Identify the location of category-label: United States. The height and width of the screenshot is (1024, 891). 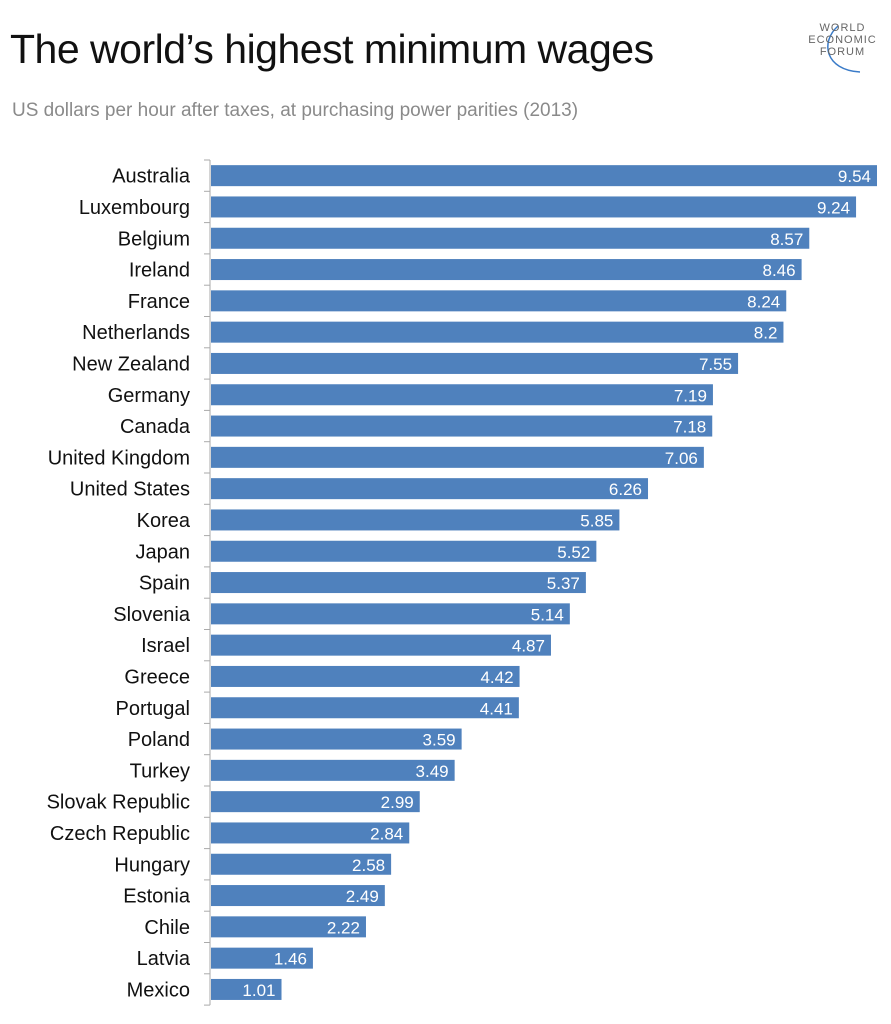
(130, 490).